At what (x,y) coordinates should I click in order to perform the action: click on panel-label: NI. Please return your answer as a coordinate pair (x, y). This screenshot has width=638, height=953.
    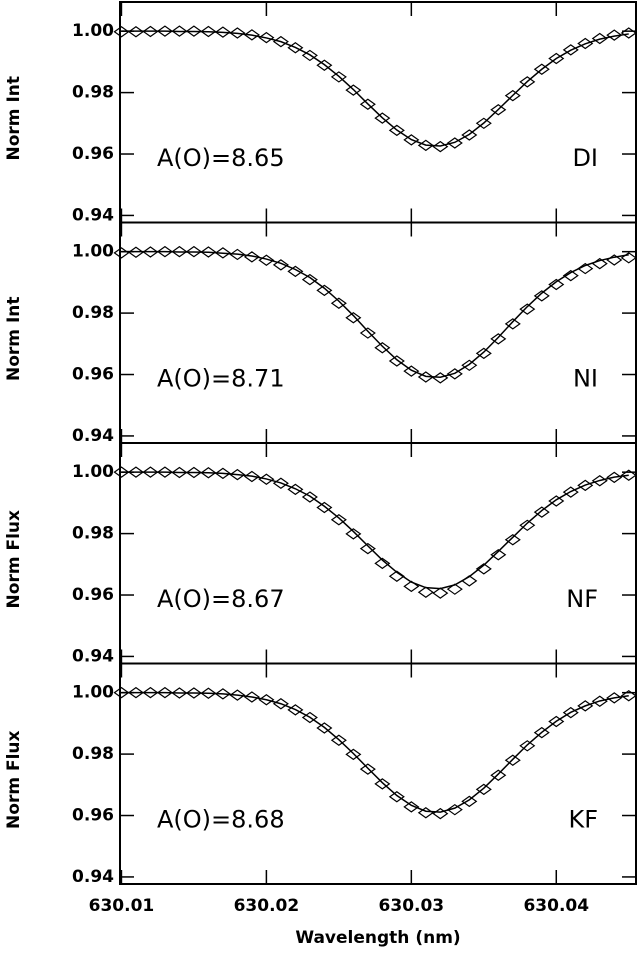
    Looking at the image, I should click on (585, 379).